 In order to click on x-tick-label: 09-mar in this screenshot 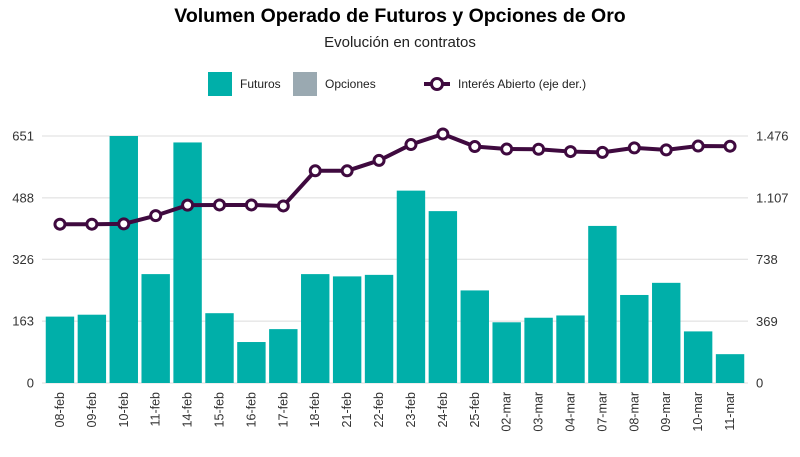, I will do `click(666, 412)`.